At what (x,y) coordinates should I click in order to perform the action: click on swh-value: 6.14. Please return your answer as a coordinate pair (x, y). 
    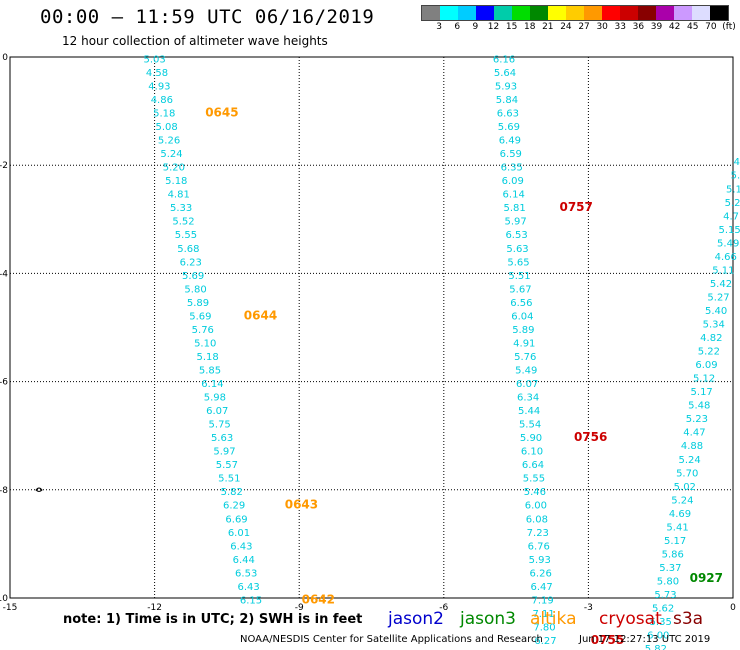
    Looking at the image, I should click on (514, 195).